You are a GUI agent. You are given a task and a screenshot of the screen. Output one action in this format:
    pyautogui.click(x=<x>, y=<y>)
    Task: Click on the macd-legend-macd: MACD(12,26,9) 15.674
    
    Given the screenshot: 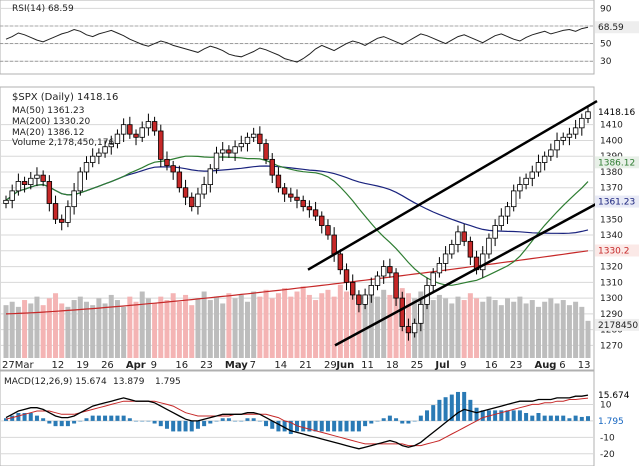 What is the action you would take?
    pyautogui.click(x=55, y=382)
    